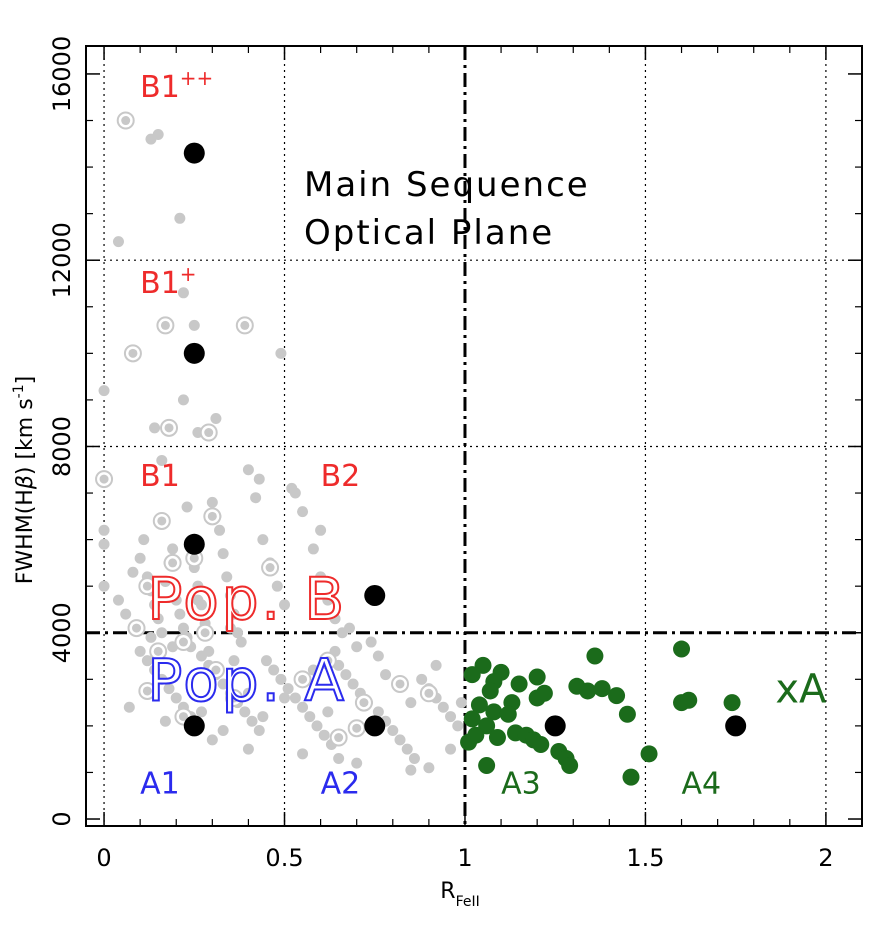 This screenshot has width=869, height=935. Describe the element at coordinates (341, 476) in the screenshot. I see `bin-label-b2: B2` at that location.